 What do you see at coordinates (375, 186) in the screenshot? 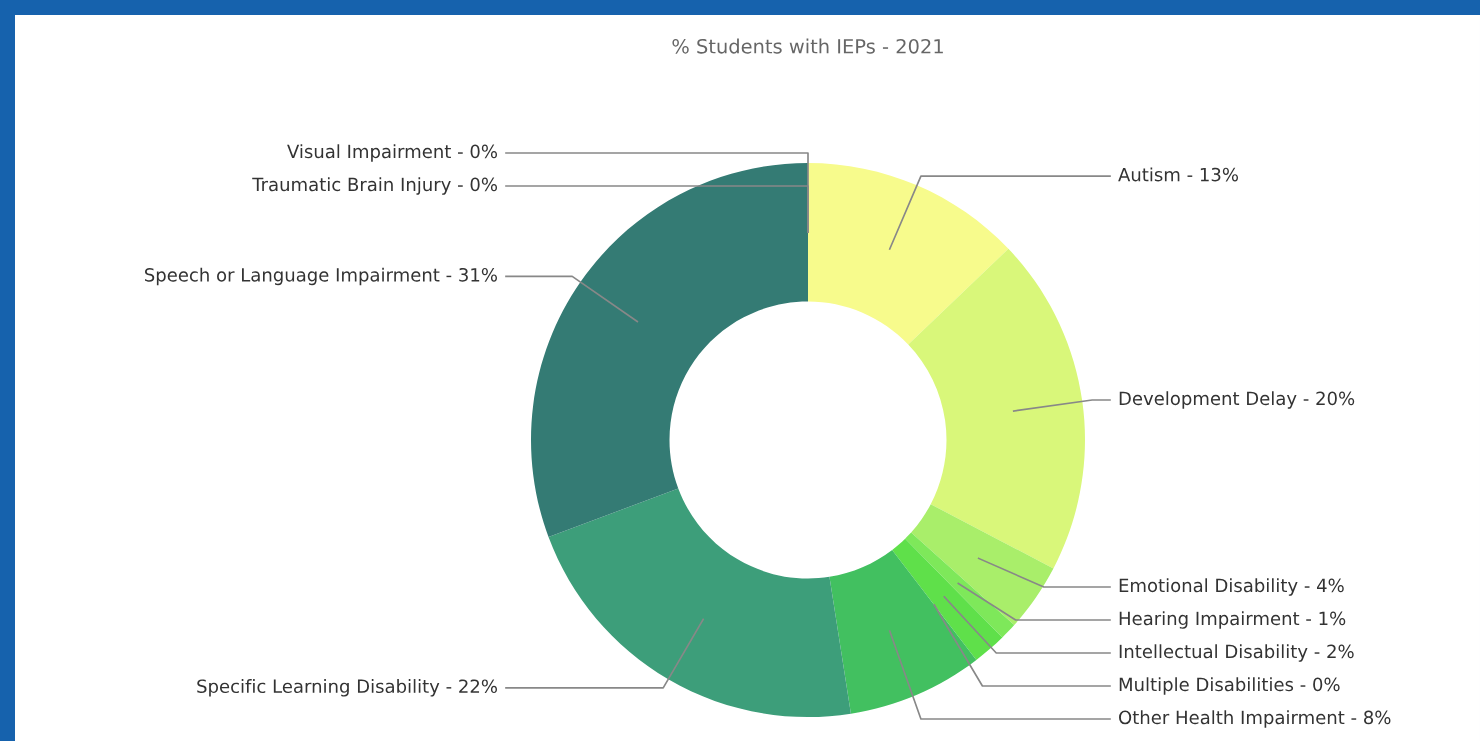
I see `category-label: Traumatic Brain Injury - 0%` at bounding box center [375, 186].